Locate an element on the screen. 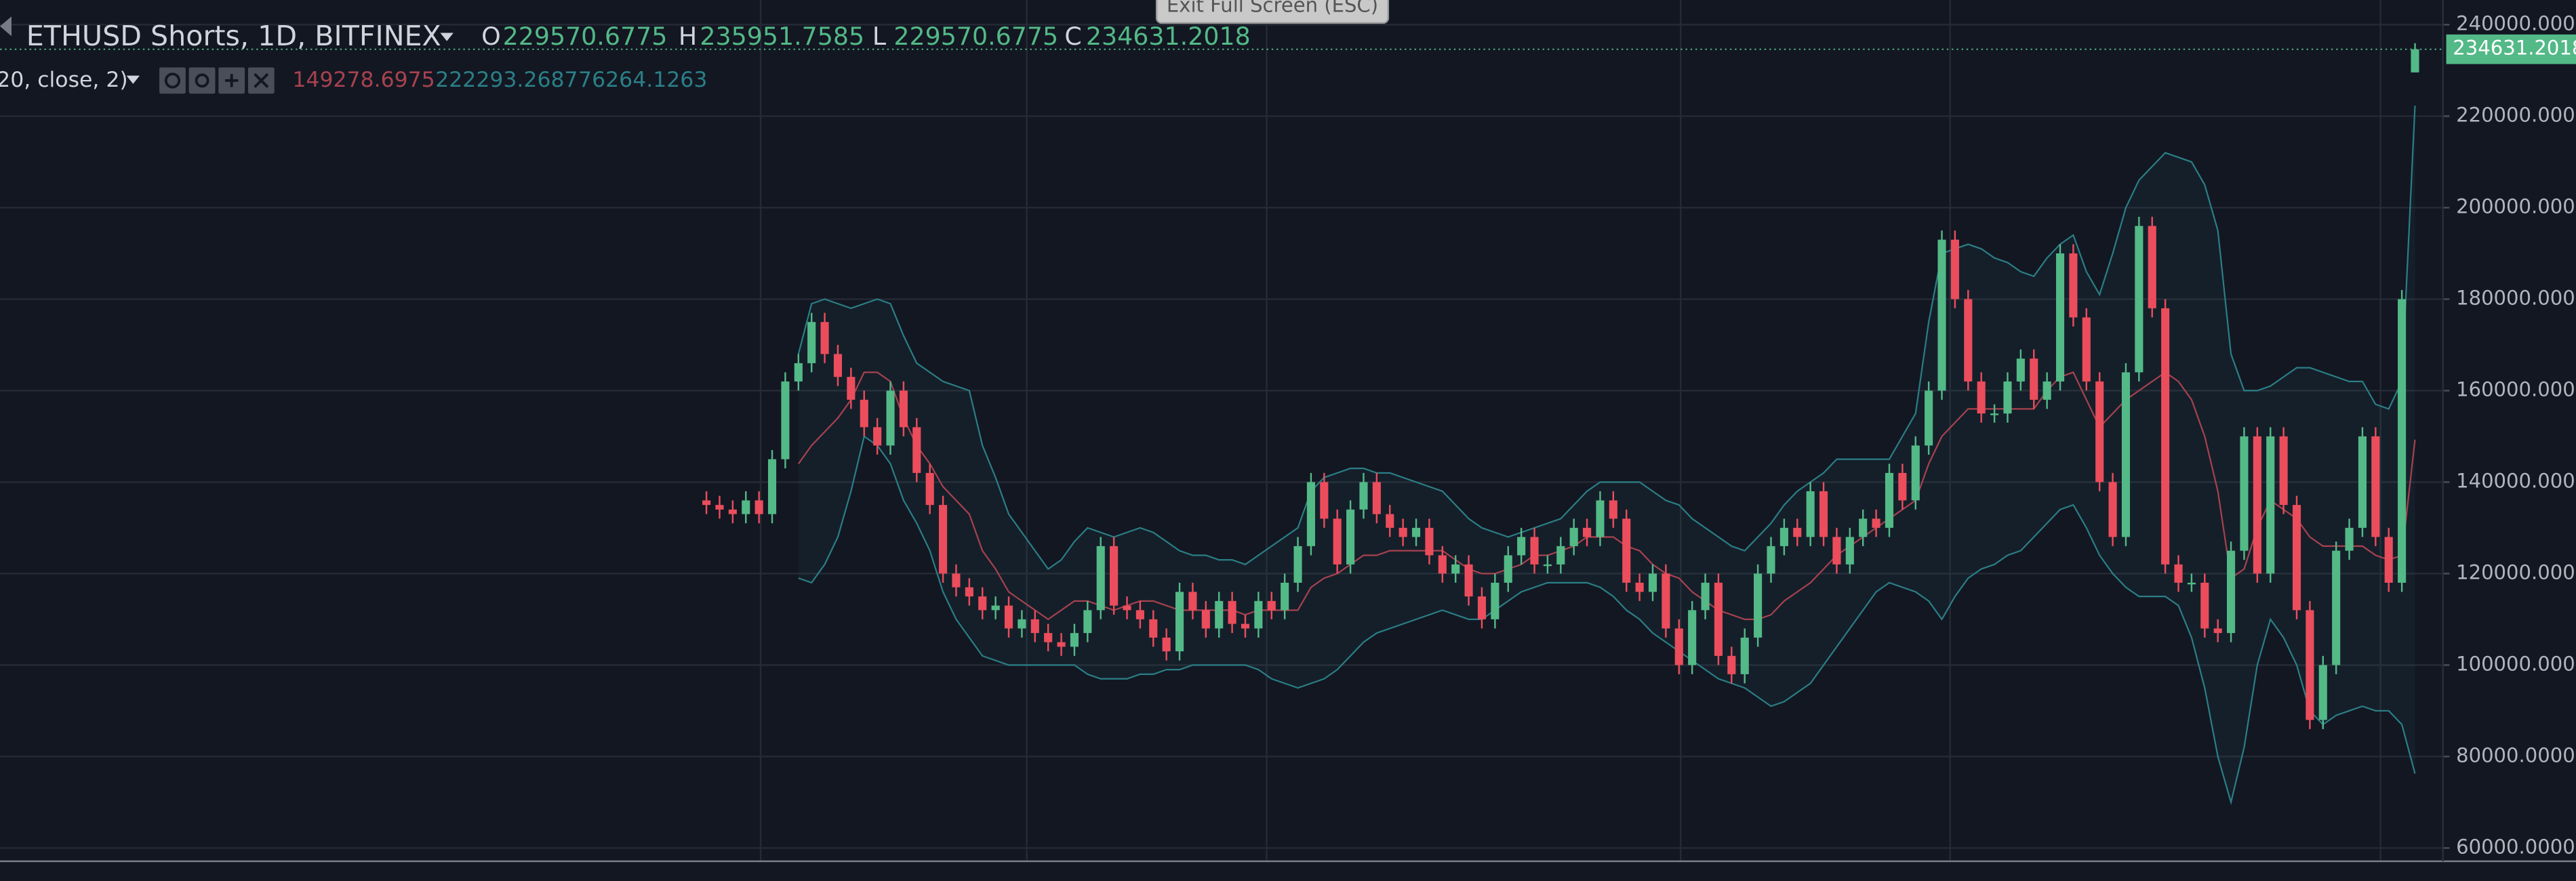 The width and height of the screenshot is (2576, 881). ohlc-key: H is located at coordinates (688, 37).